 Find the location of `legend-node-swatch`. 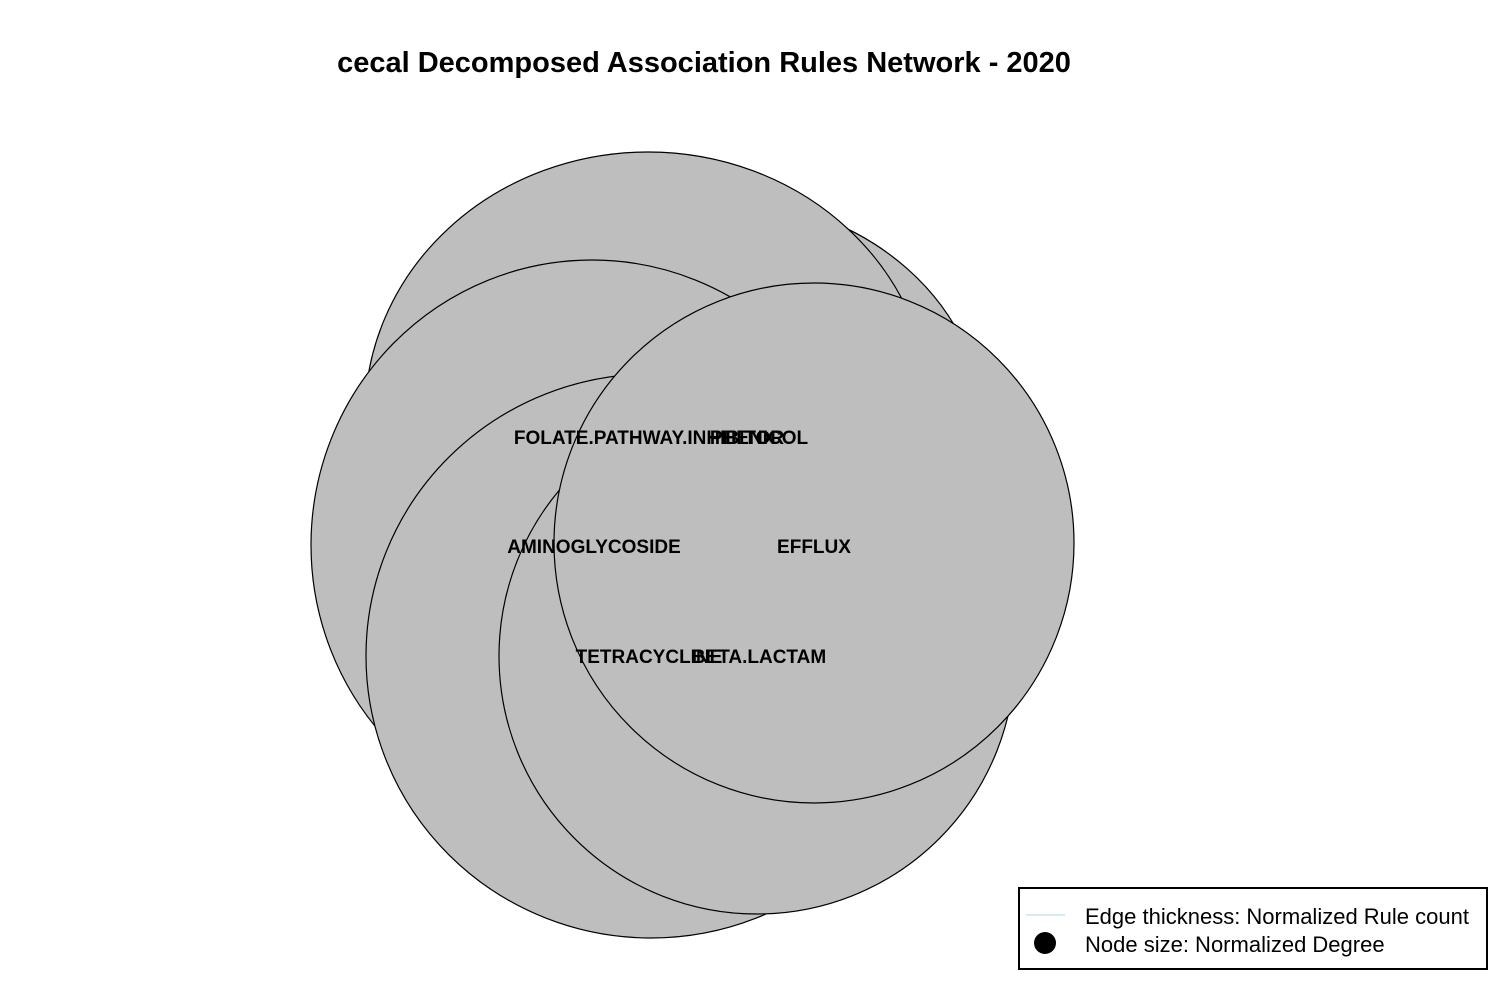

legend-node-swatch is located at coordinates (1045, 943).